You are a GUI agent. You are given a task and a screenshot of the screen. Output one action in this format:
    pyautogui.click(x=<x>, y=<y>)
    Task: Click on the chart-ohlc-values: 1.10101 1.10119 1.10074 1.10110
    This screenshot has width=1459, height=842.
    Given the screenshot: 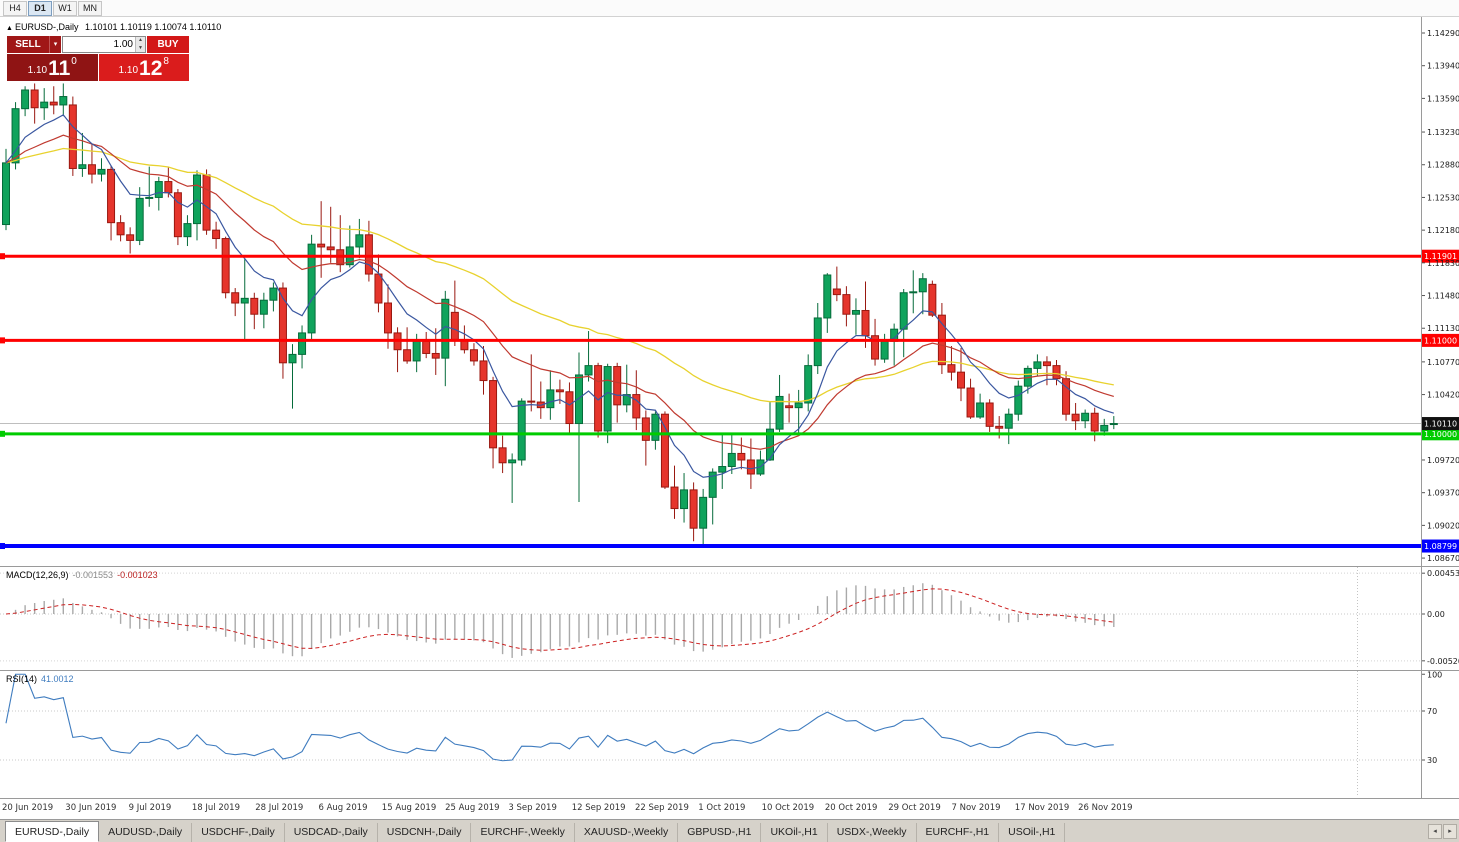 What is the action you would take?
    pyautogui.click(x=153, y=27)
    